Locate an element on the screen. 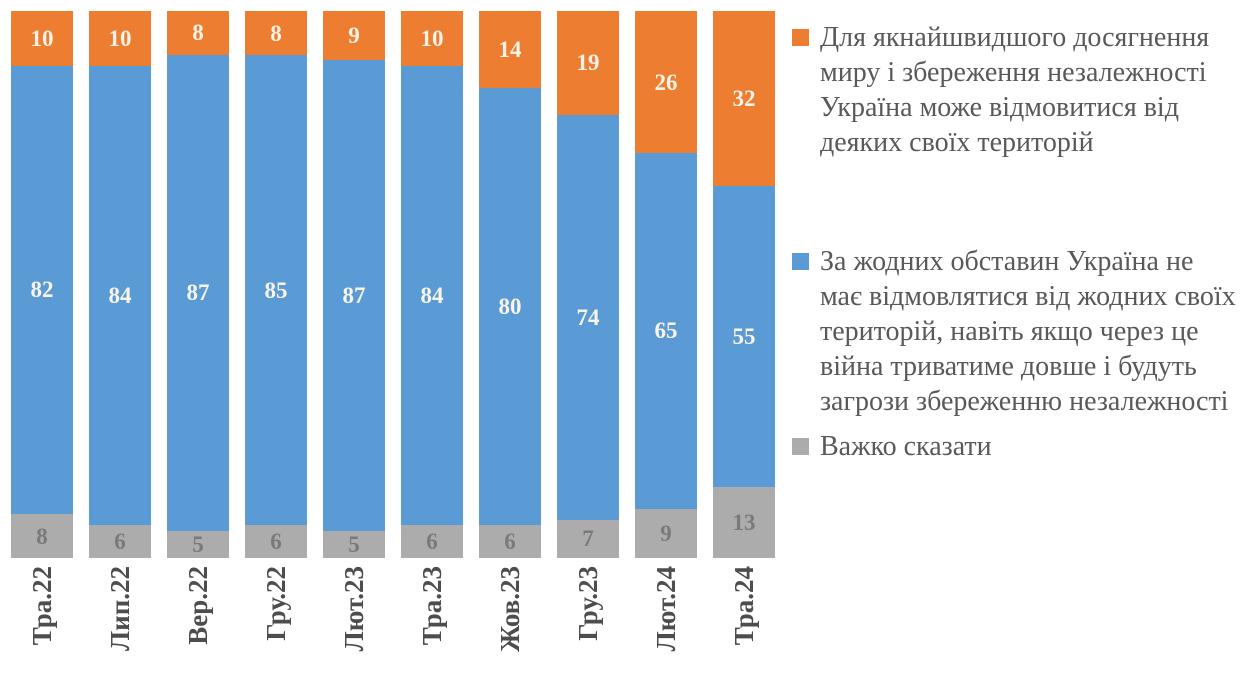 This screenshot has height=682, width=1244. bar-Вер.22: 8 87 5 is located at coordinates (198, 284).